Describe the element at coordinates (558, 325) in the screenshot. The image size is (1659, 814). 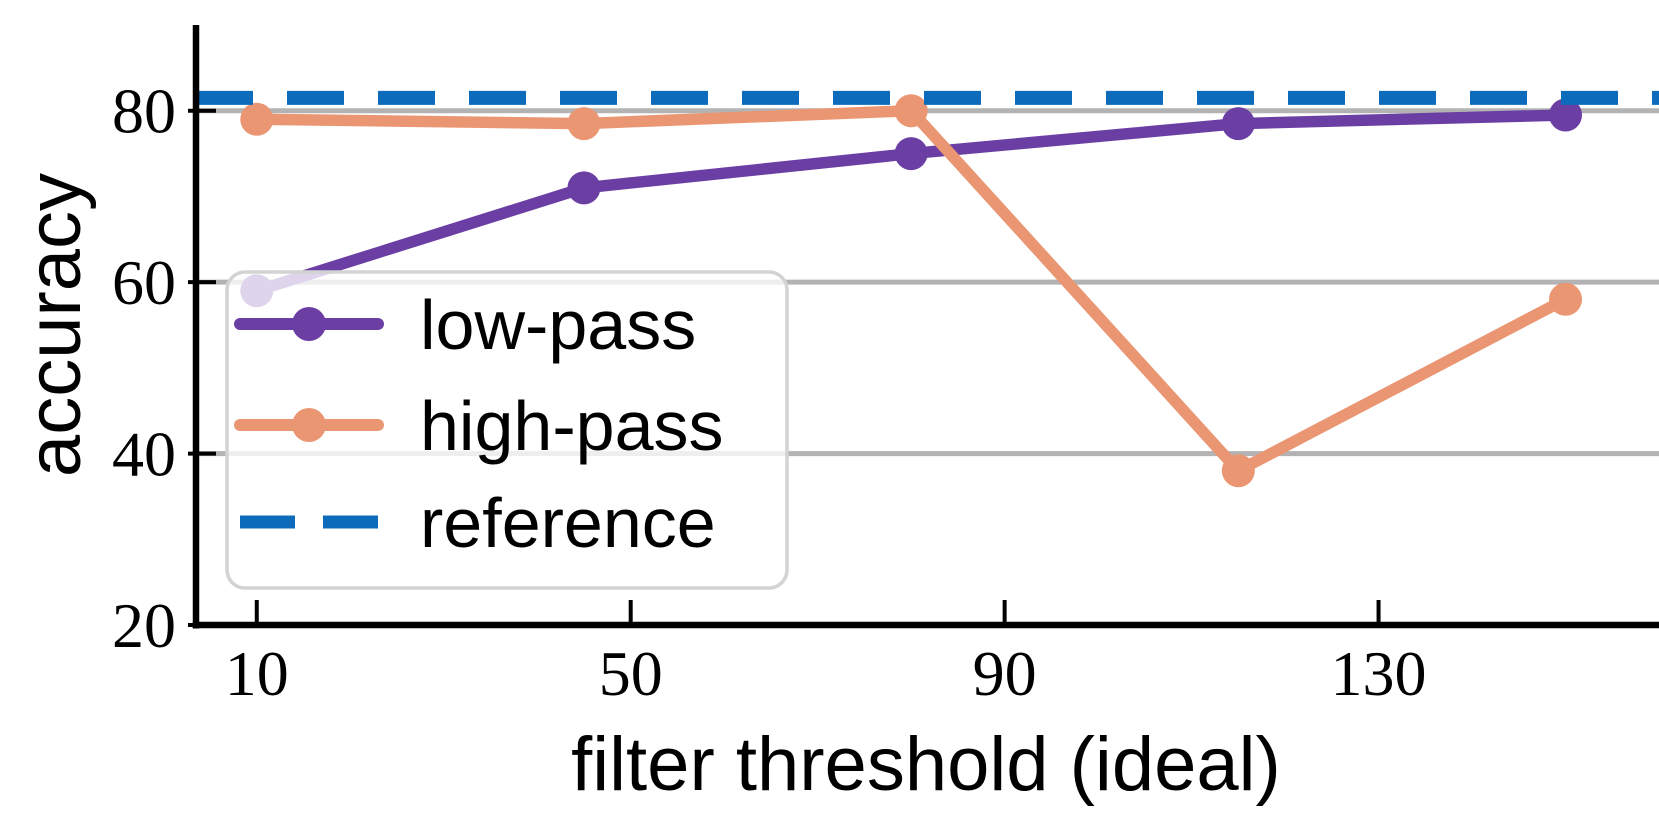
I see `legend-item-label: low-pass` at that location.